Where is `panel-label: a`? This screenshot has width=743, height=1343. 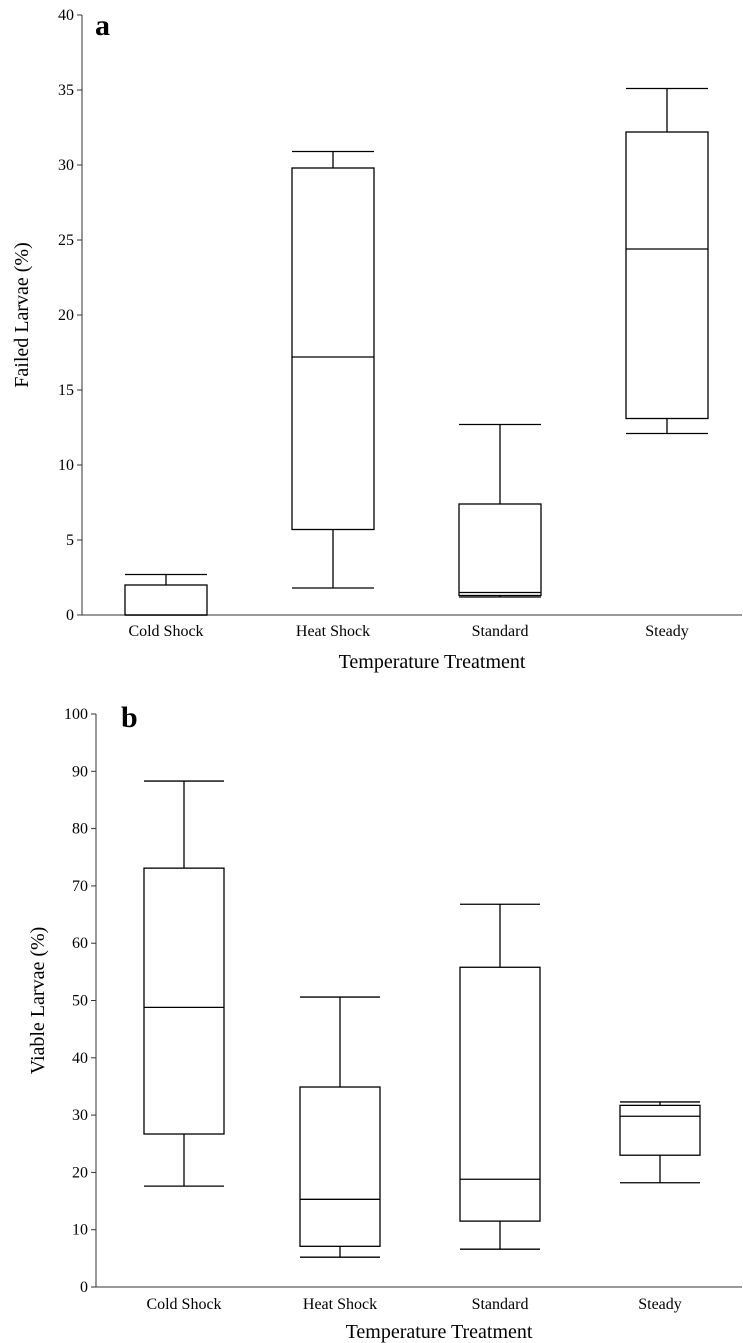
panel-label: a is located at coordinates (102, 25).